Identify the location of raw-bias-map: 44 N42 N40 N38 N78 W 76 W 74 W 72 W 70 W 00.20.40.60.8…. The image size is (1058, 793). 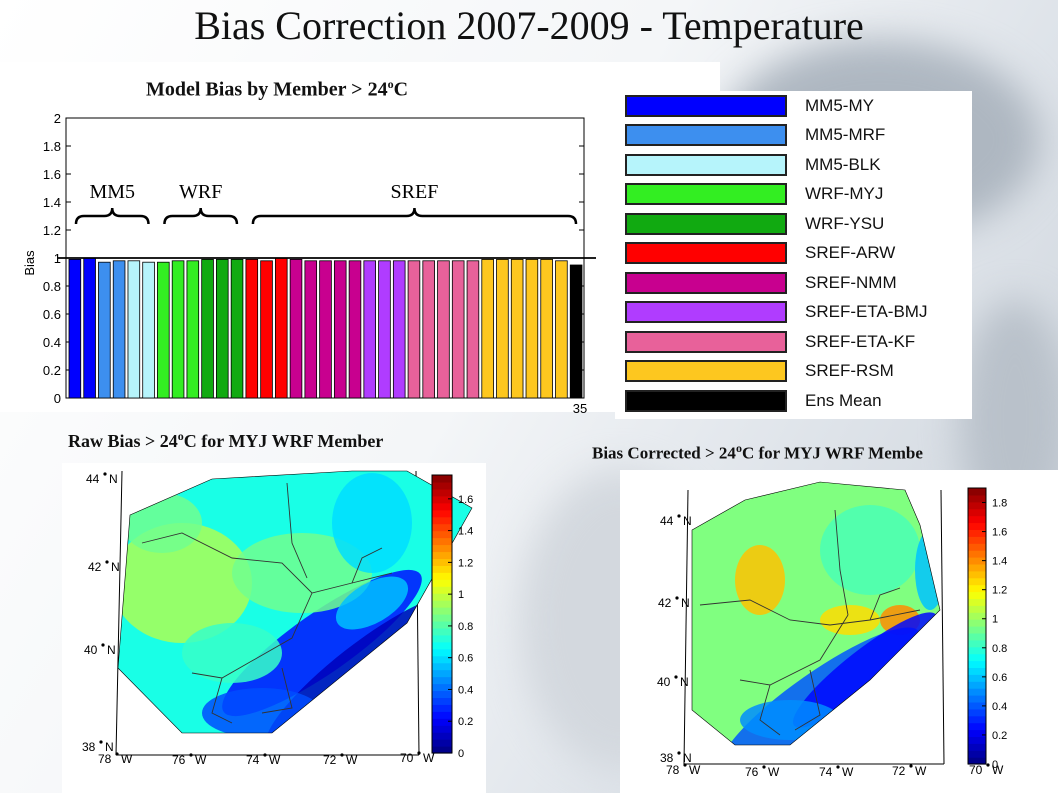
(277, 618).